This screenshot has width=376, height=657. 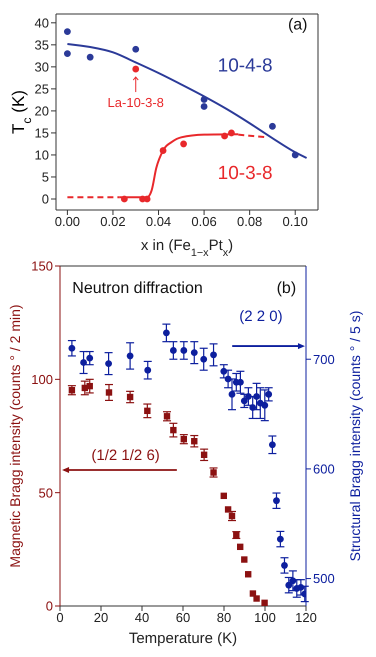 What do you see at coordinates (136, 102) in the screenshot?
I see `annotation: La-10-3-8` at bounding box center [136, 102].